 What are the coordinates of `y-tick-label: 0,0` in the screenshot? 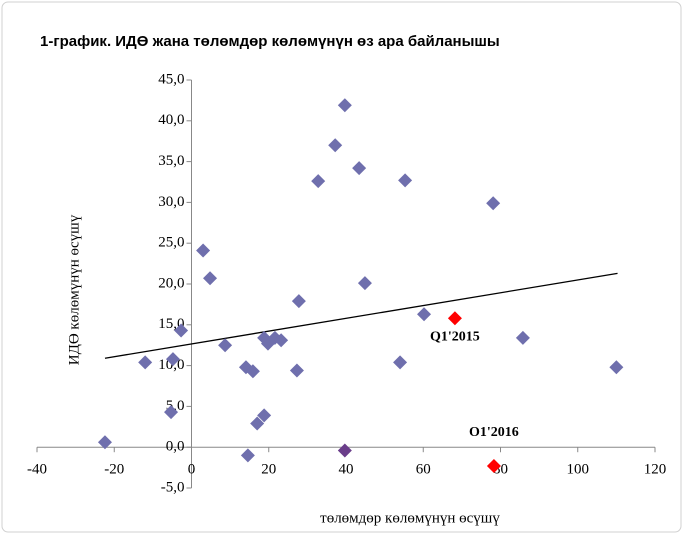 It's located at (175, 447).